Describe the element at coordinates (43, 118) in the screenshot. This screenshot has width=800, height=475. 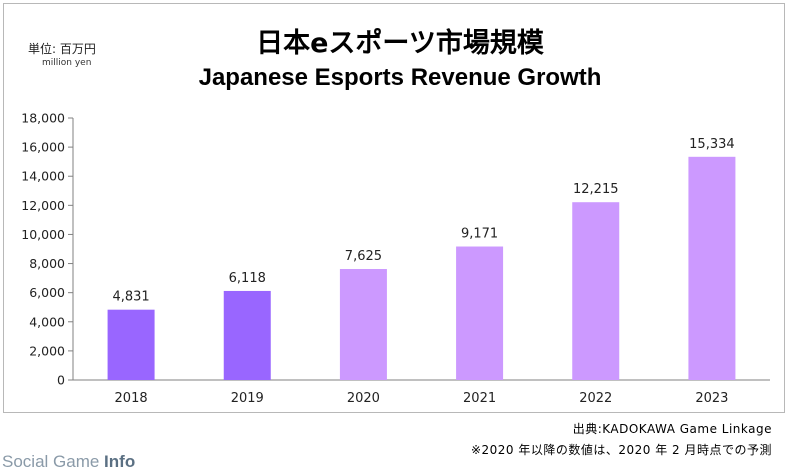
I see `y-tick-label: 18,000` at that location.